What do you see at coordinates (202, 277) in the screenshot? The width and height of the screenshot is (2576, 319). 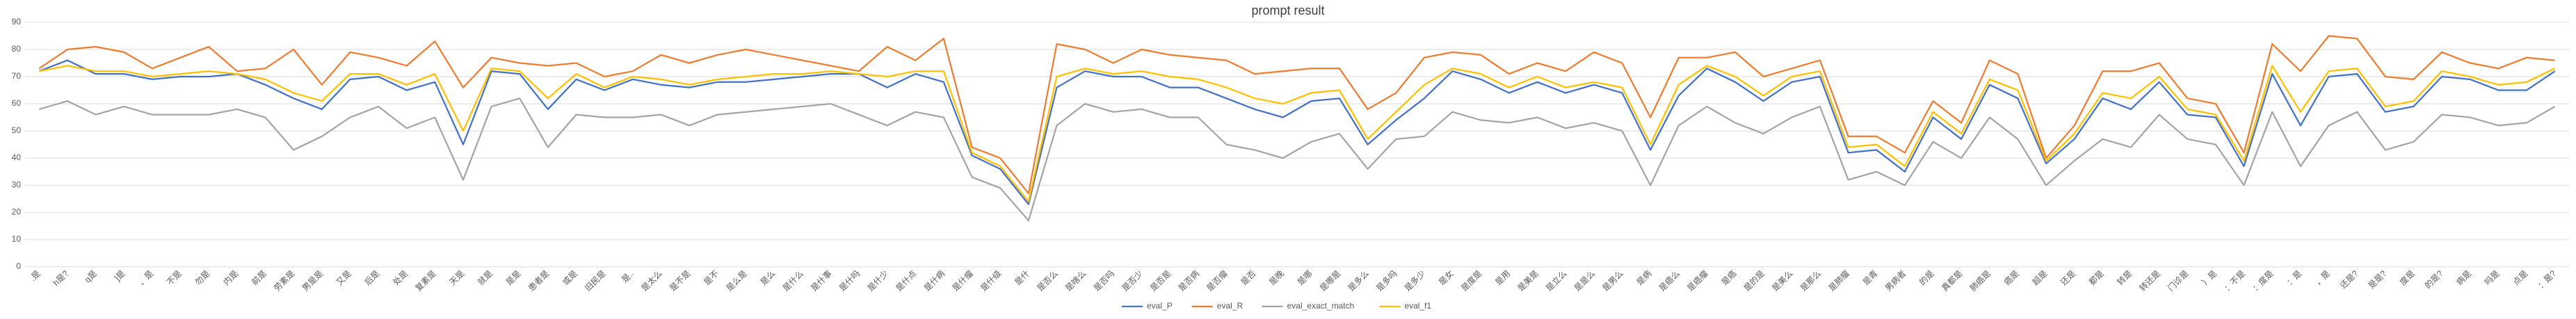 I see `x-tick-label: 勿是` at bounding box center [202, 277].